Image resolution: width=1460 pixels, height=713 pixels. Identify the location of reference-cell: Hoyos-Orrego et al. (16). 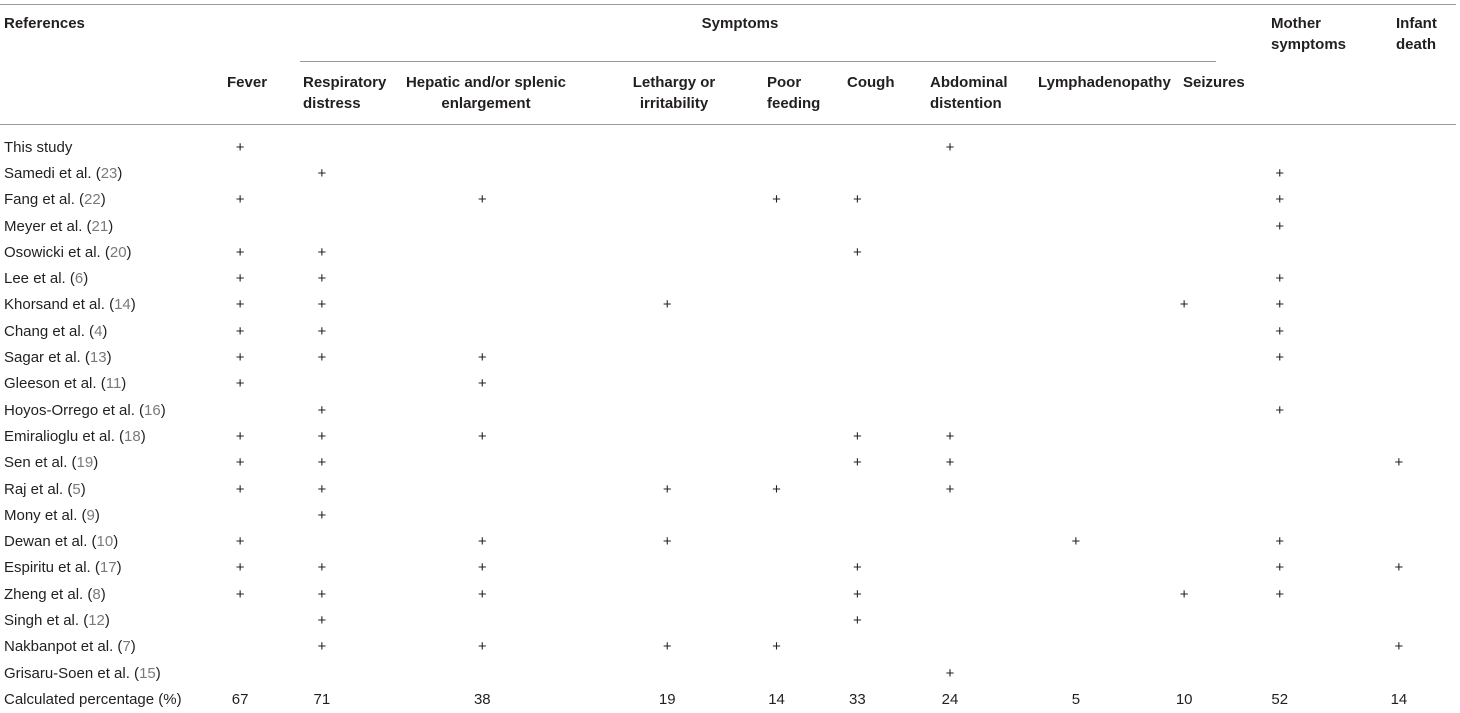
(100, 410).